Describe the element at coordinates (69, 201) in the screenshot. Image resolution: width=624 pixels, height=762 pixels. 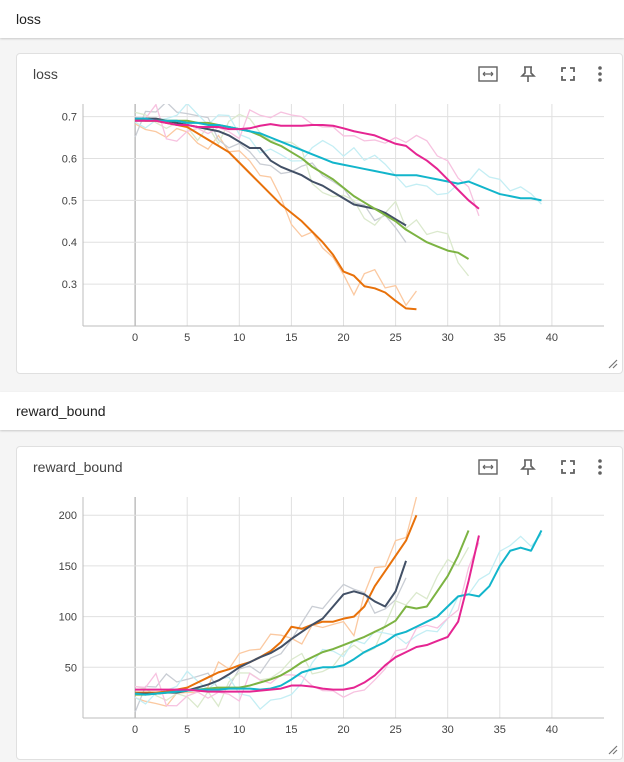
I see `y-tick-label: 0.5` at that location.